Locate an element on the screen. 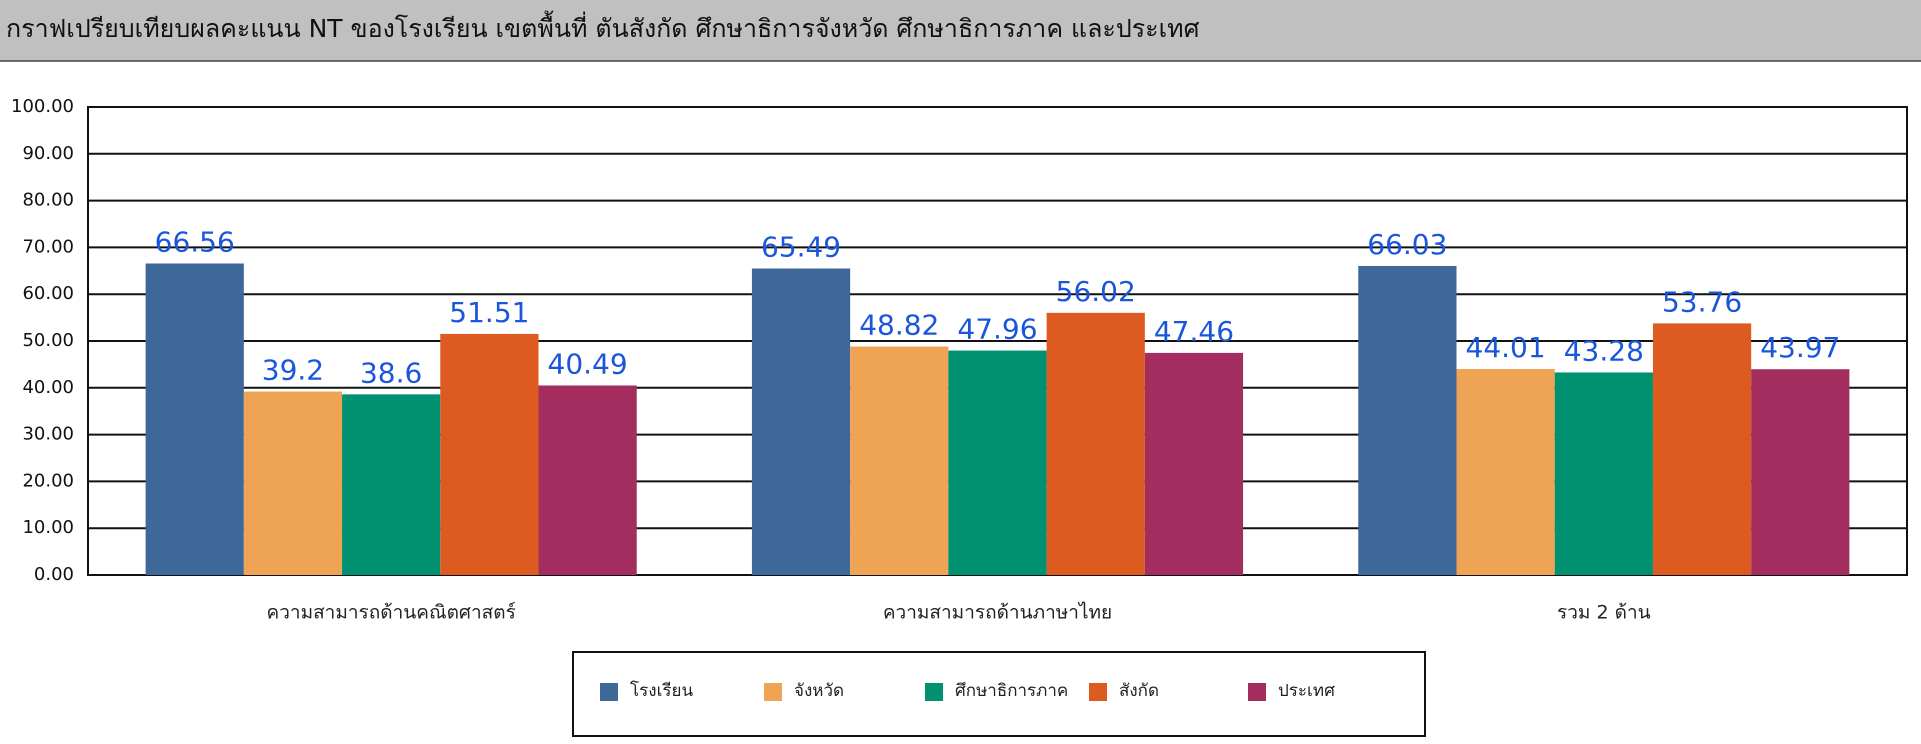 The image size is (1921, 744). y-tick-label: 90.00 is located at coordinates (48, 153).